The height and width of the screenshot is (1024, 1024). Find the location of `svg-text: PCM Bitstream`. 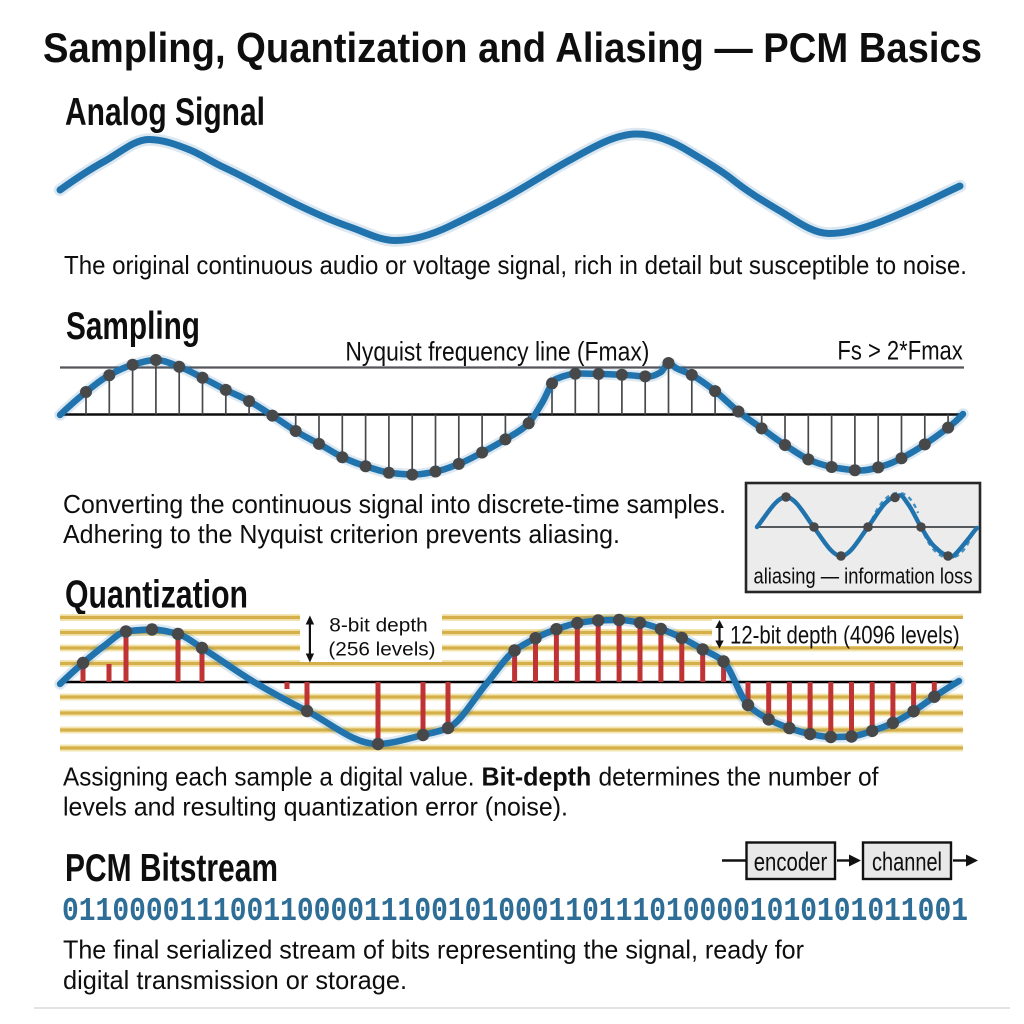

svg-text: PCM Bitstream is located at coordinates (171, 868).